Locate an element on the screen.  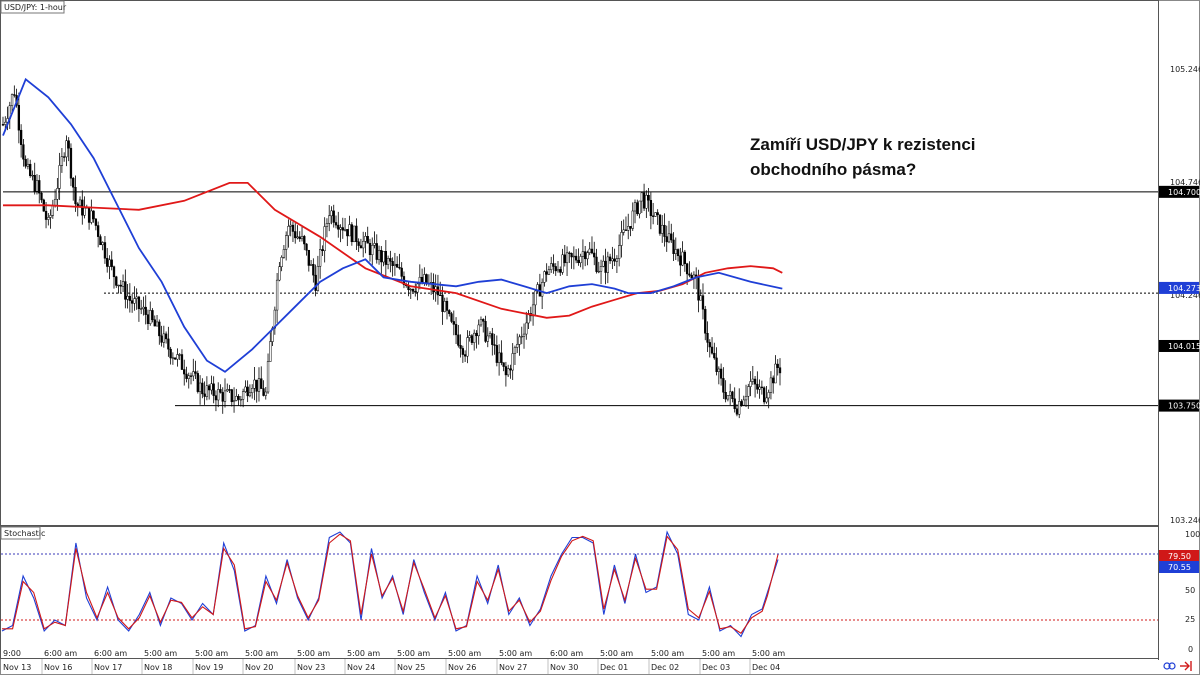
svg-text: 79.50 is located at coordinates (1179, 556).